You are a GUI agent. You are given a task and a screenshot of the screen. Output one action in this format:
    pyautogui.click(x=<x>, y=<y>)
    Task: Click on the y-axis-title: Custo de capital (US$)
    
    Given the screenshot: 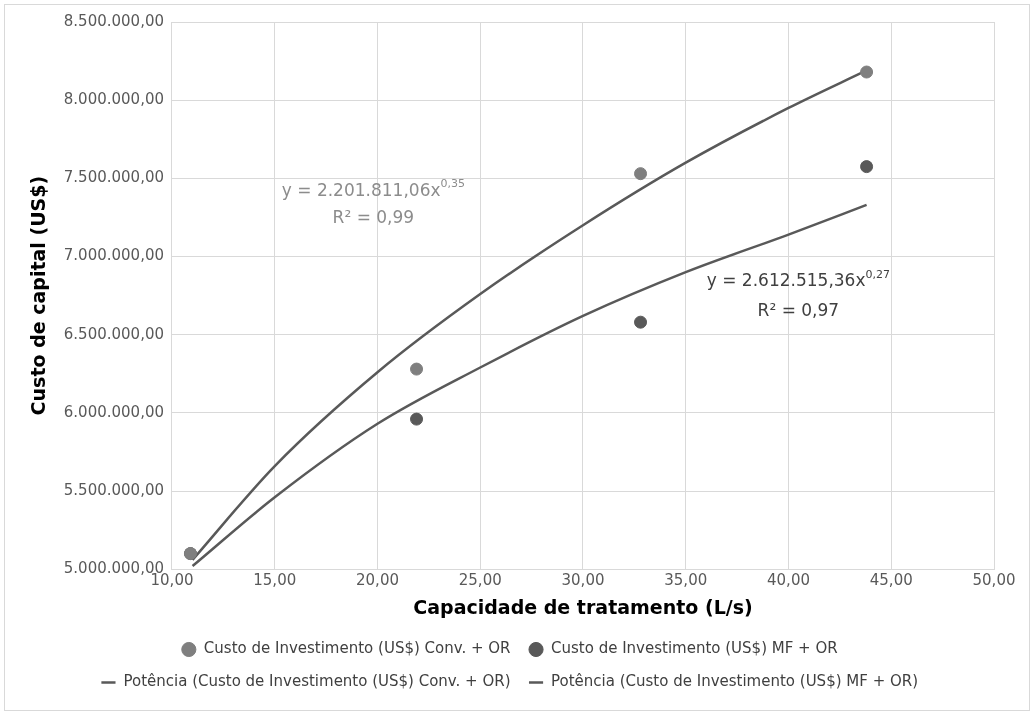 What is the action you would take?
    pyautogui.click(x=38, y=295)
    